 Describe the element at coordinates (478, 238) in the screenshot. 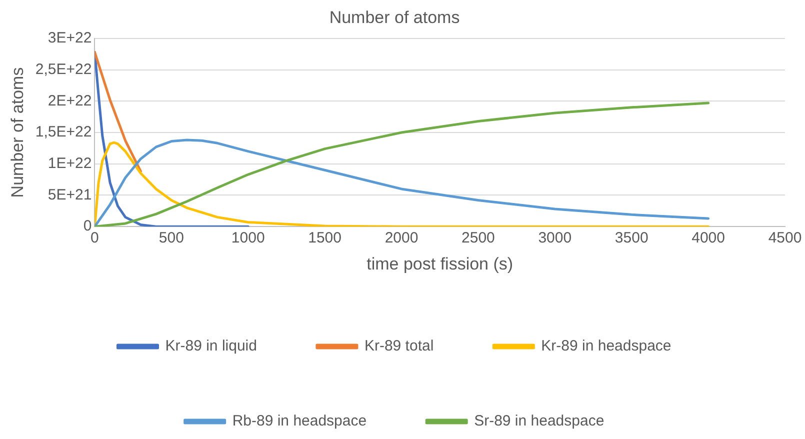

I see `x-tick-label: 2500` at that location.